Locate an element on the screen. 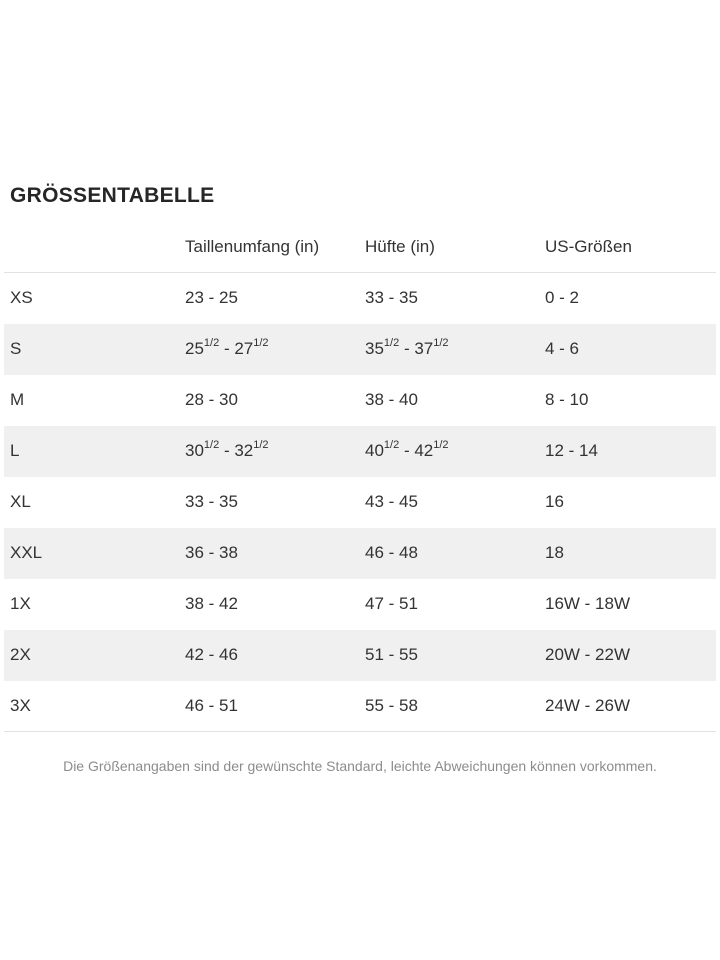  page-title: GRÖSSENTABELLE is located at coordinates (112, 195).